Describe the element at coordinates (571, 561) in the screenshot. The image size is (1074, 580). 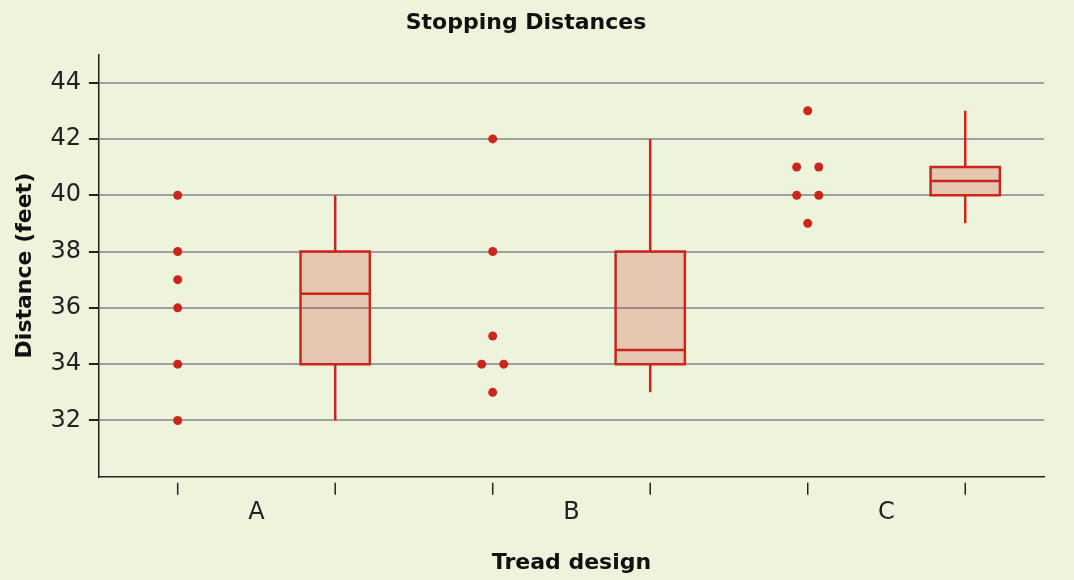
I see `x-axis-title: Tread design` at that location.